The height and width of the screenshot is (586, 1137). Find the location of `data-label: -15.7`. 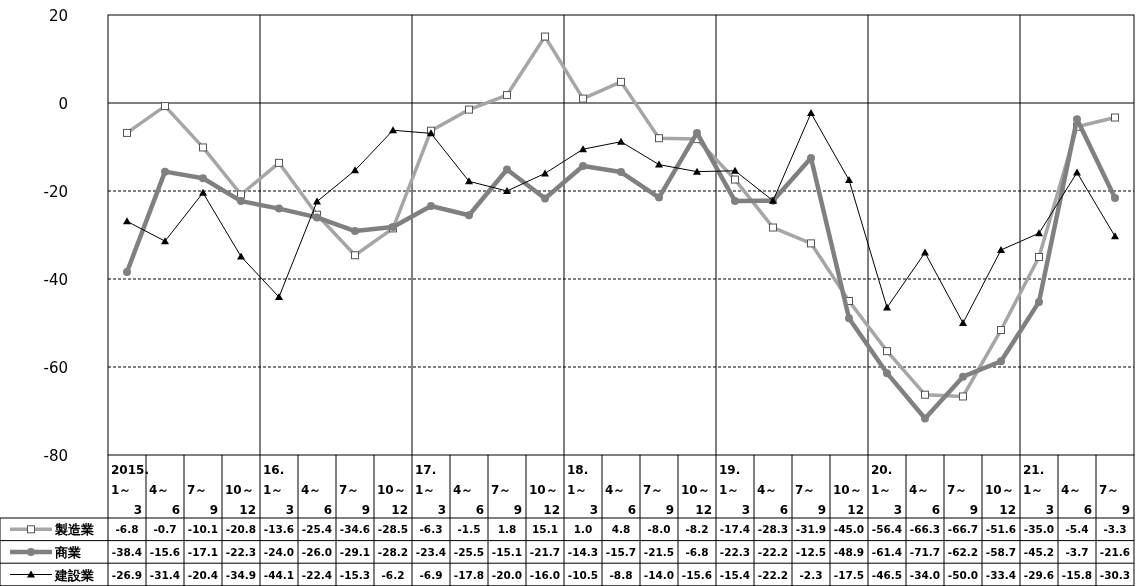

data-label: -15.7 is located at coordinates (621, 551).